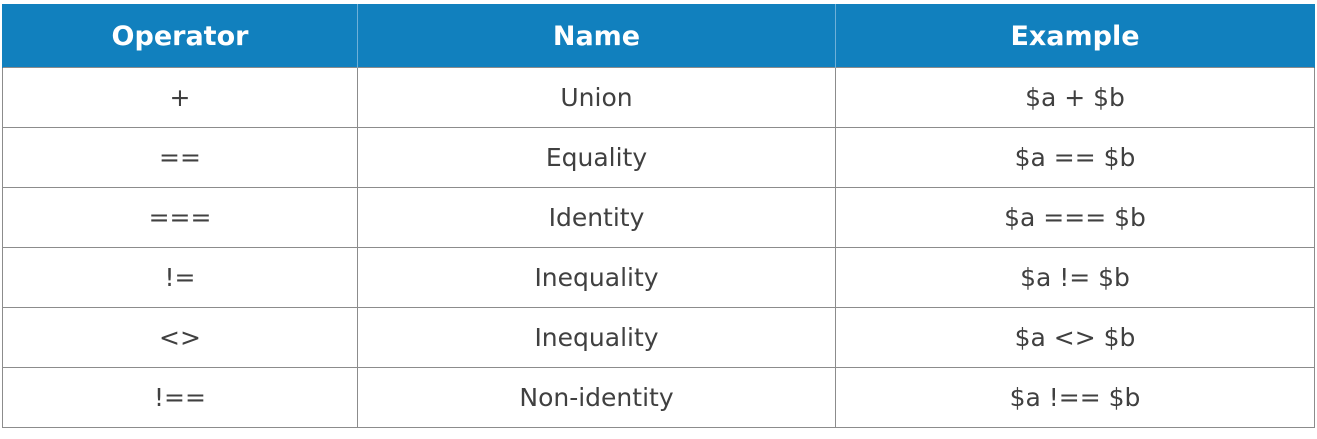 Image resolution: width=1317 pixels, height=439 pixels. Describe the element at coordinates (1075, 97) in the screenshot. I see `example-cell: $a + $b` at that location.